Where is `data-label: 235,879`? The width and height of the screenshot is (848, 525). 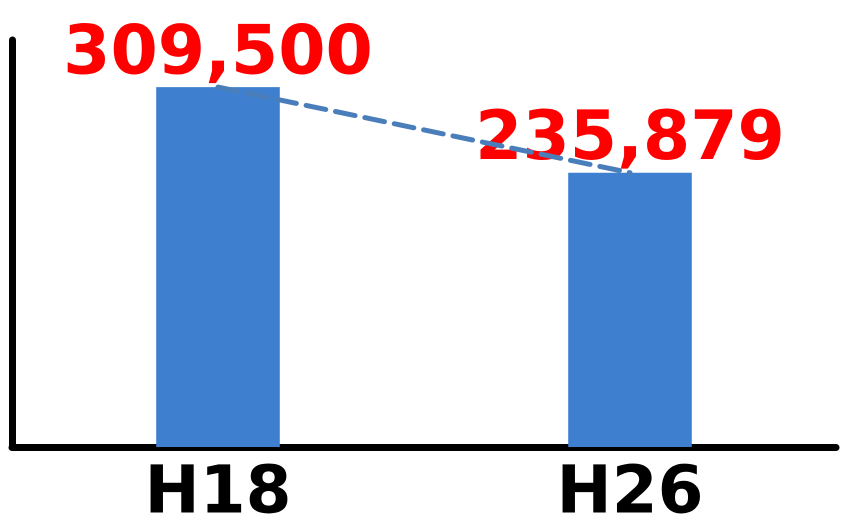 data-label: 235,879 is located at coordinates (630, 136).